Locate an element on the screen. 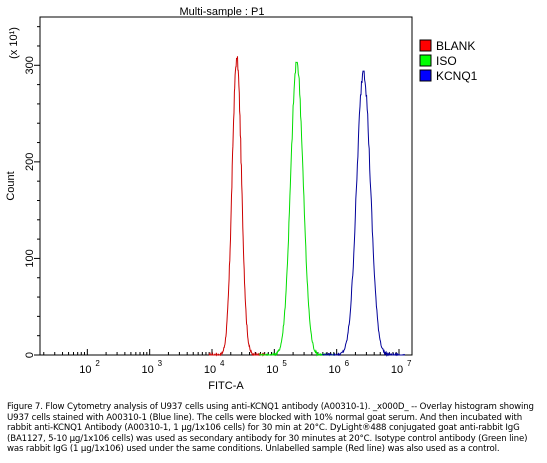 The image size is (547, 463). y-axis-title-group: Count is located at coordinates (11, 185).